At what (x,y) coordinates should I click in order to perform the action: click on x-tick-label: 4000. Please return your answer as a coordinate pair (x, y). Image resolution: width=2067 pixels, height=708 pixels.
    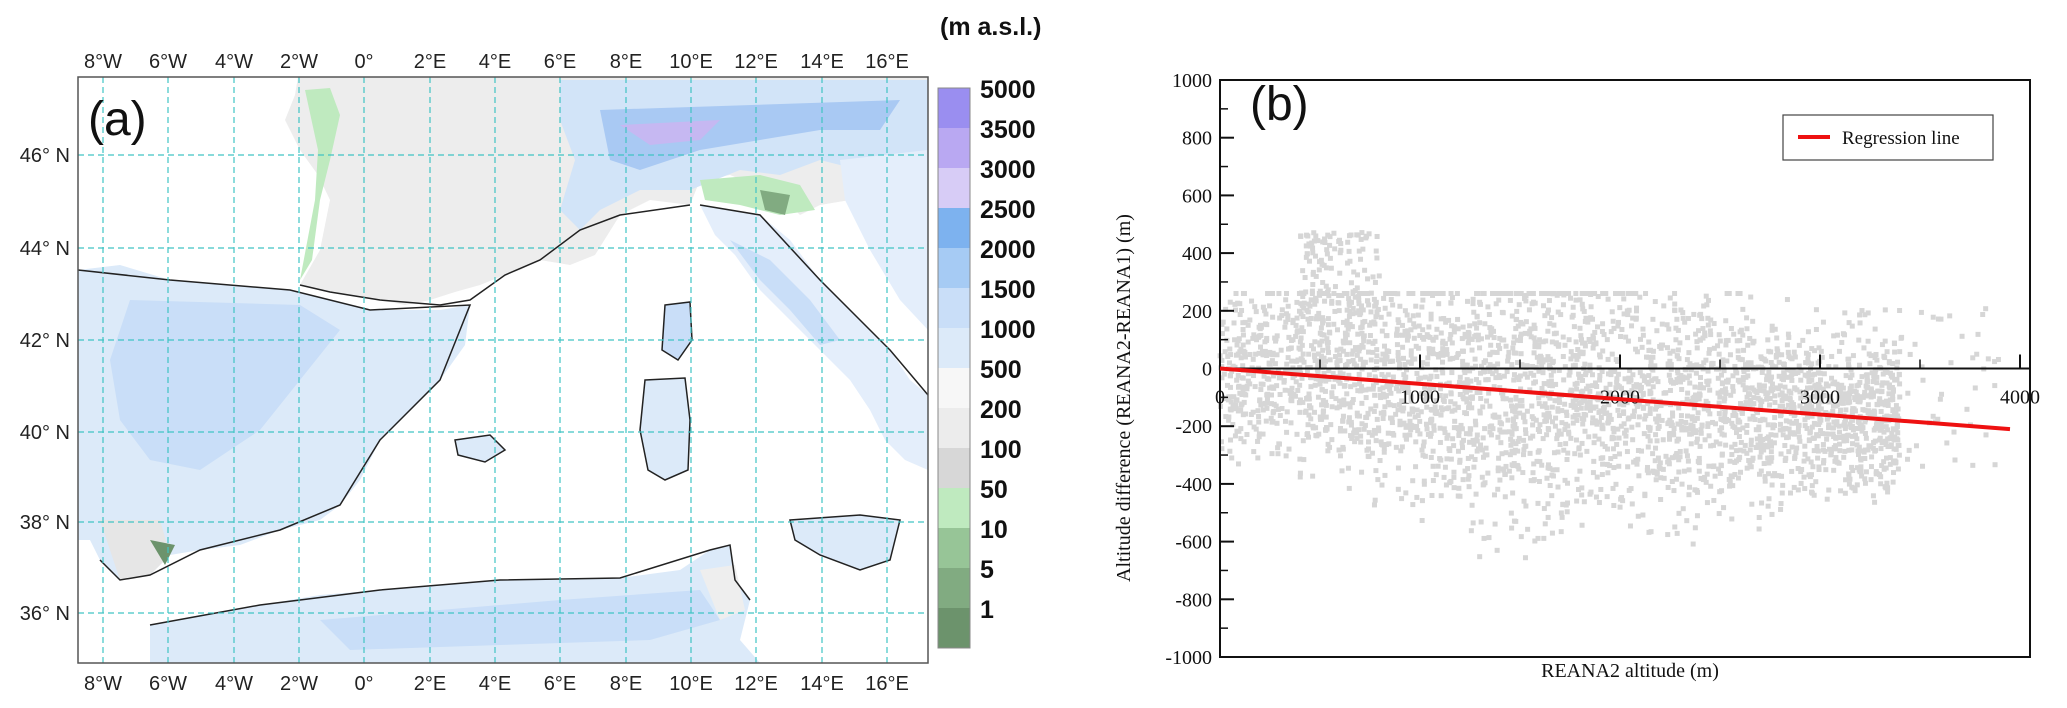
    Looking at the image, I should click on (2020, 398).